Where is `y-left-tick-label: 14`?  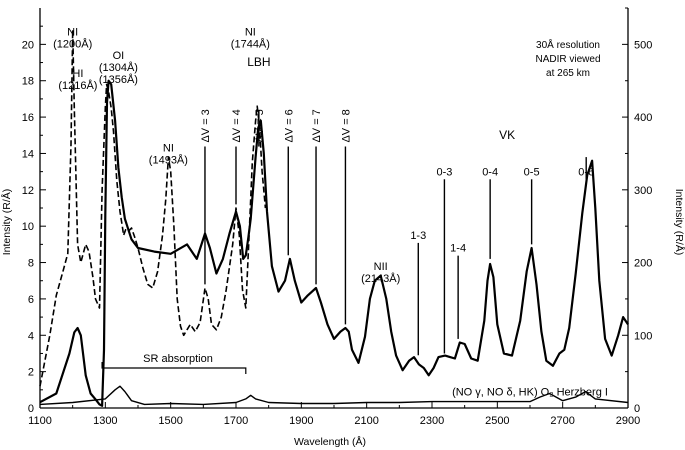
y-left-tick-label: 14 is located at coordinates (28, 154).